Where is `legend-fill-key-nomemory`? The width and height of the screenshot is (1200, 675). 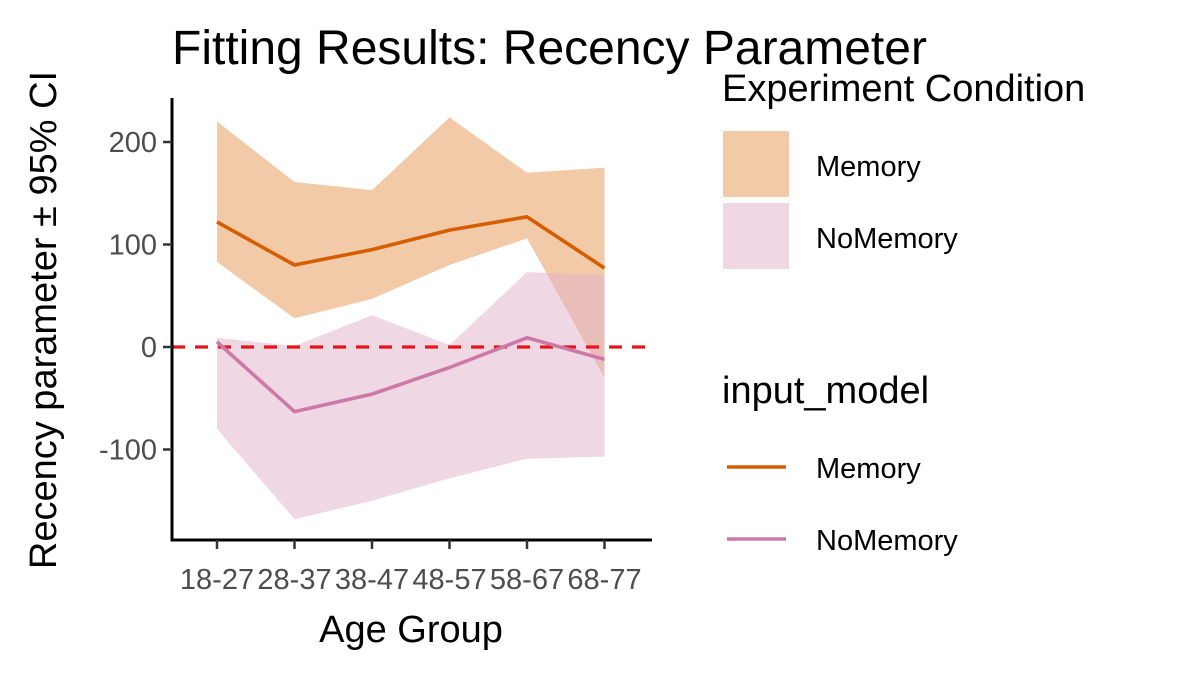 legend-fill-key-nomemory is located at coordinates (756, 236).